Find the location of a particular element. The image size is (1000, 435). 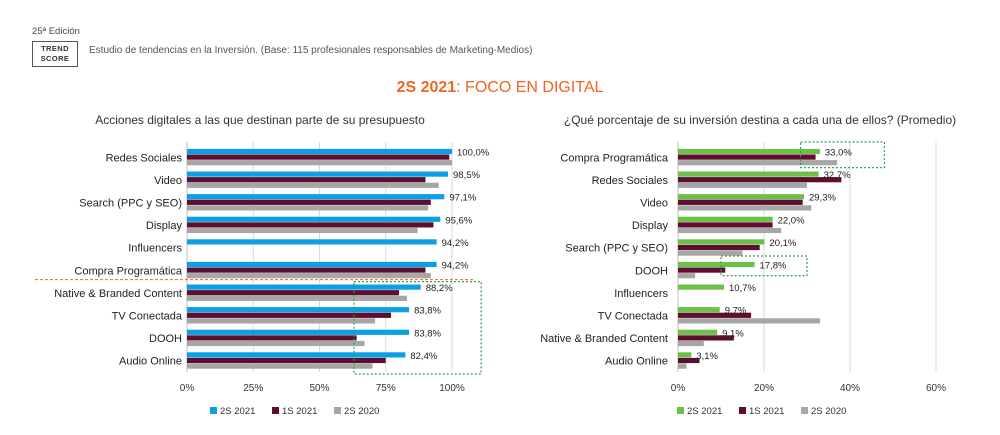

logo-line-2: SCORE is located at coordinates (55, 58).